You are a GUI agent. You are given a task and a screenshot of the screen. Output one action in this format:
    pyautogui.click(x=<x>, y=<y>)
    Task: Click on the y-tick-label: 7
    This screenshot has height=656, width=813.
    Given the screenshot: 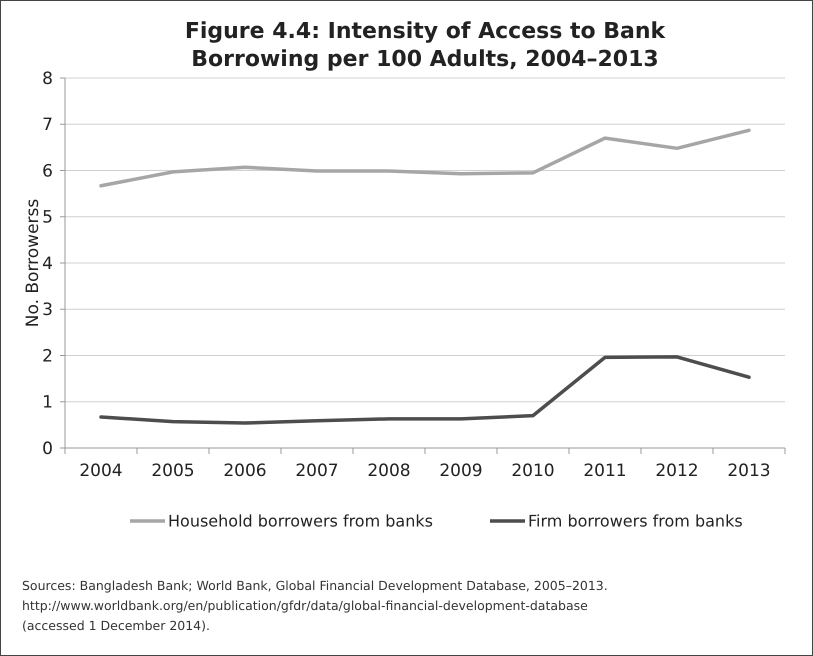 What is the action you would take?
    pyautogui.click(x=47, y=125)
    